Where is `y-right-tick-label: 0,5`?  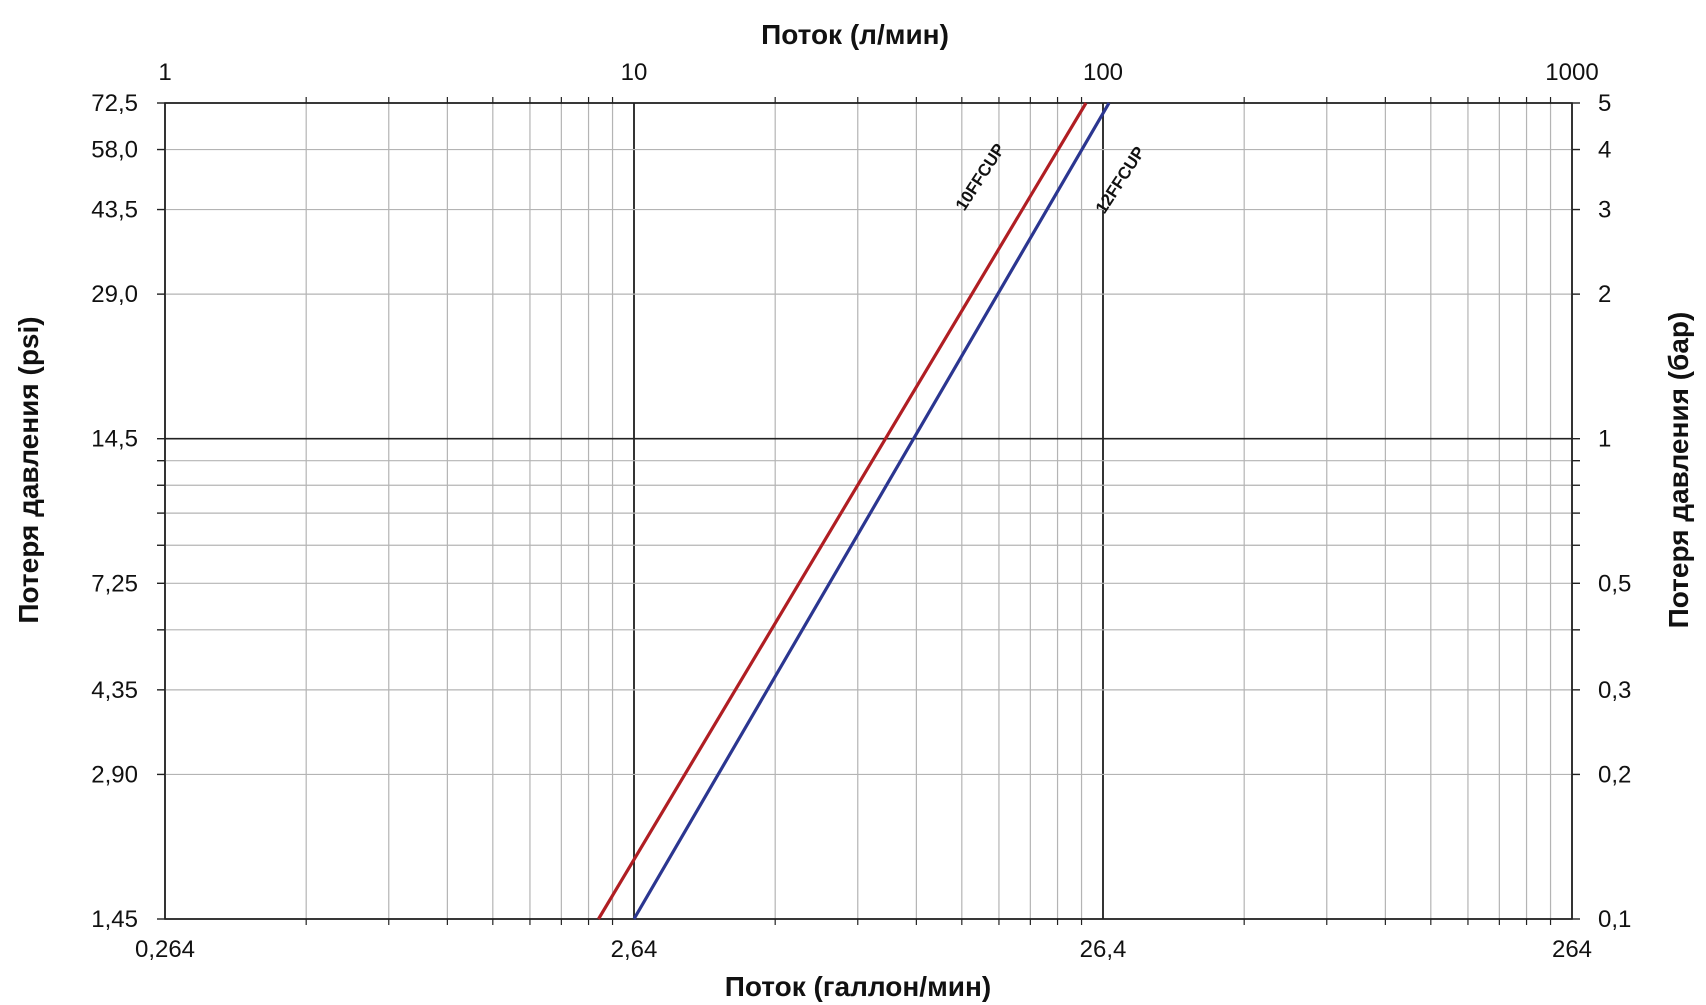
y-right-tick-label: 0,5 is located at coordinates (1614, 583).